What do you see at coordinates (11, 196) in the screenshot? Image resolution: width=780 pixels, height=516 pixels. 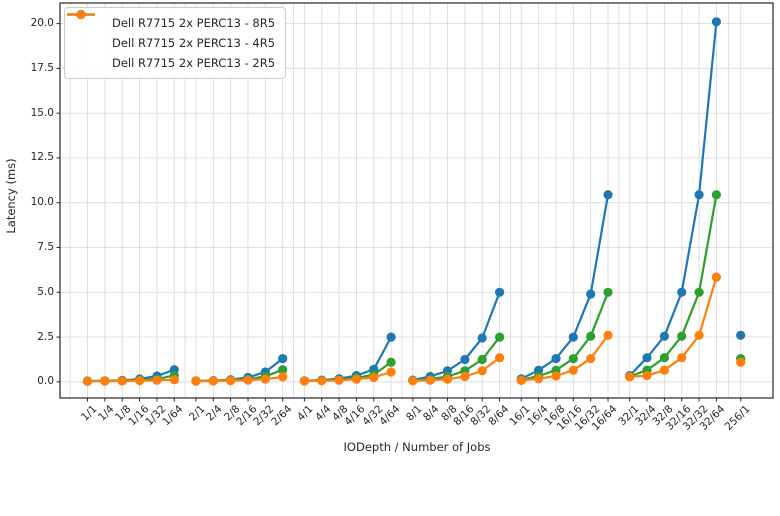 I see `y-axis-title: Latency (ms)` at bounding box center [11, 196].